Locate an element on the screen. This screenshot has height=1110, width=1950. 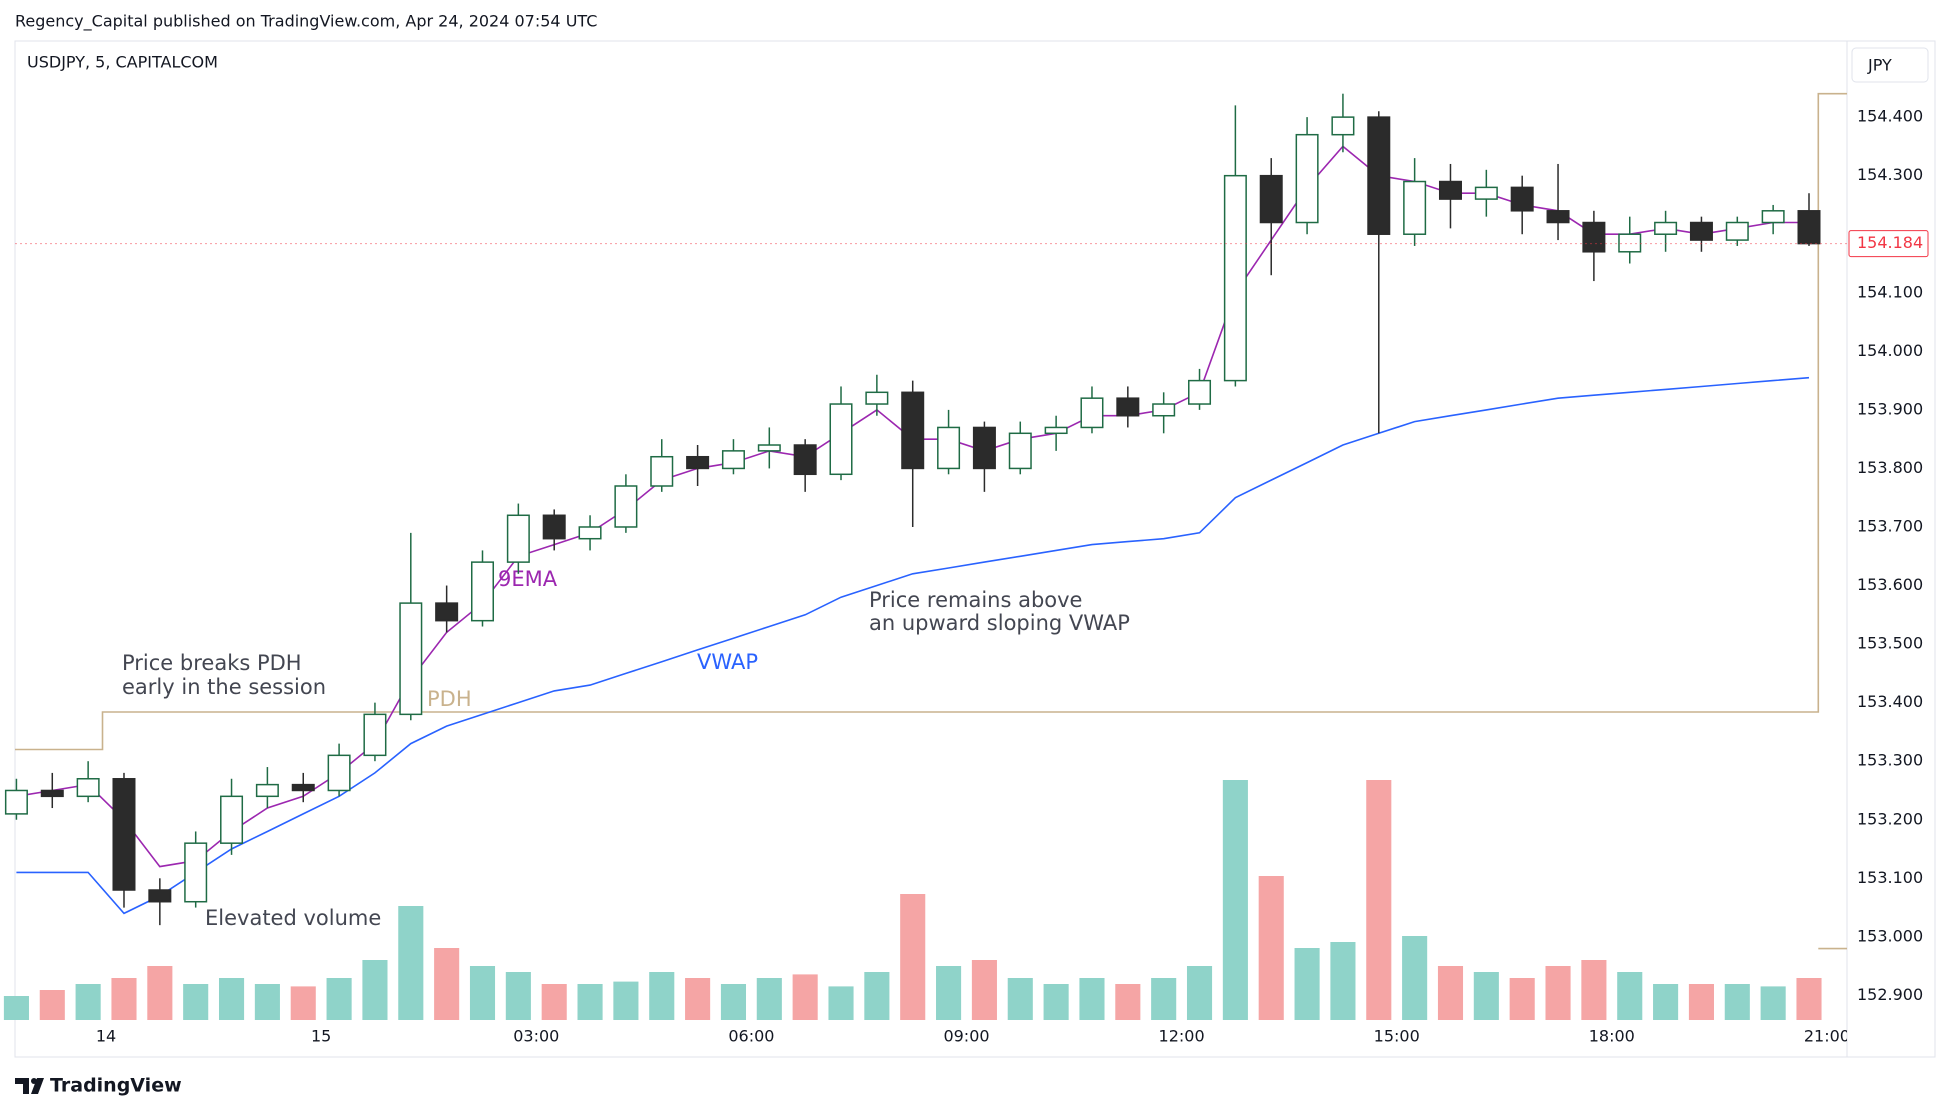
x-tick-label: 06:00 is located at coordinates (751, 1036).